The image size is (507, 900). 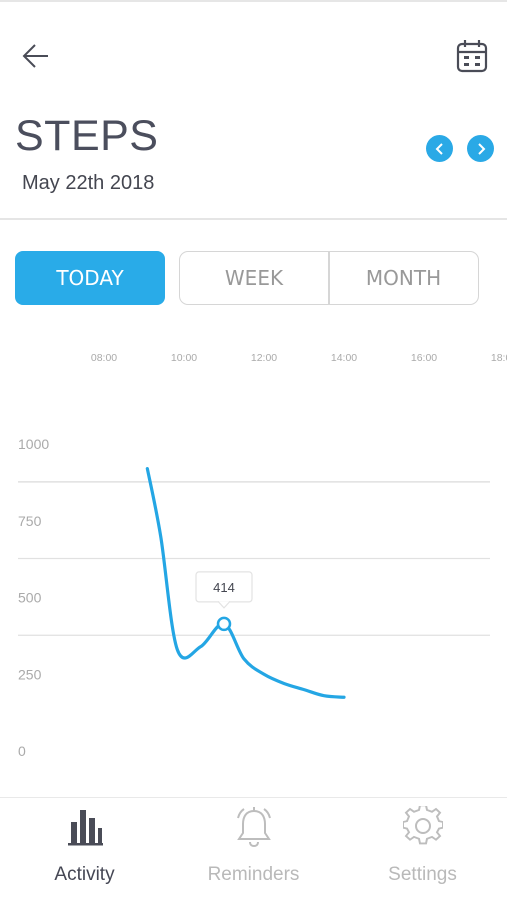 What do you see at coordinates (253, 1) in the screenshot?
I see `top-divider` at bounding box center [253, 1].